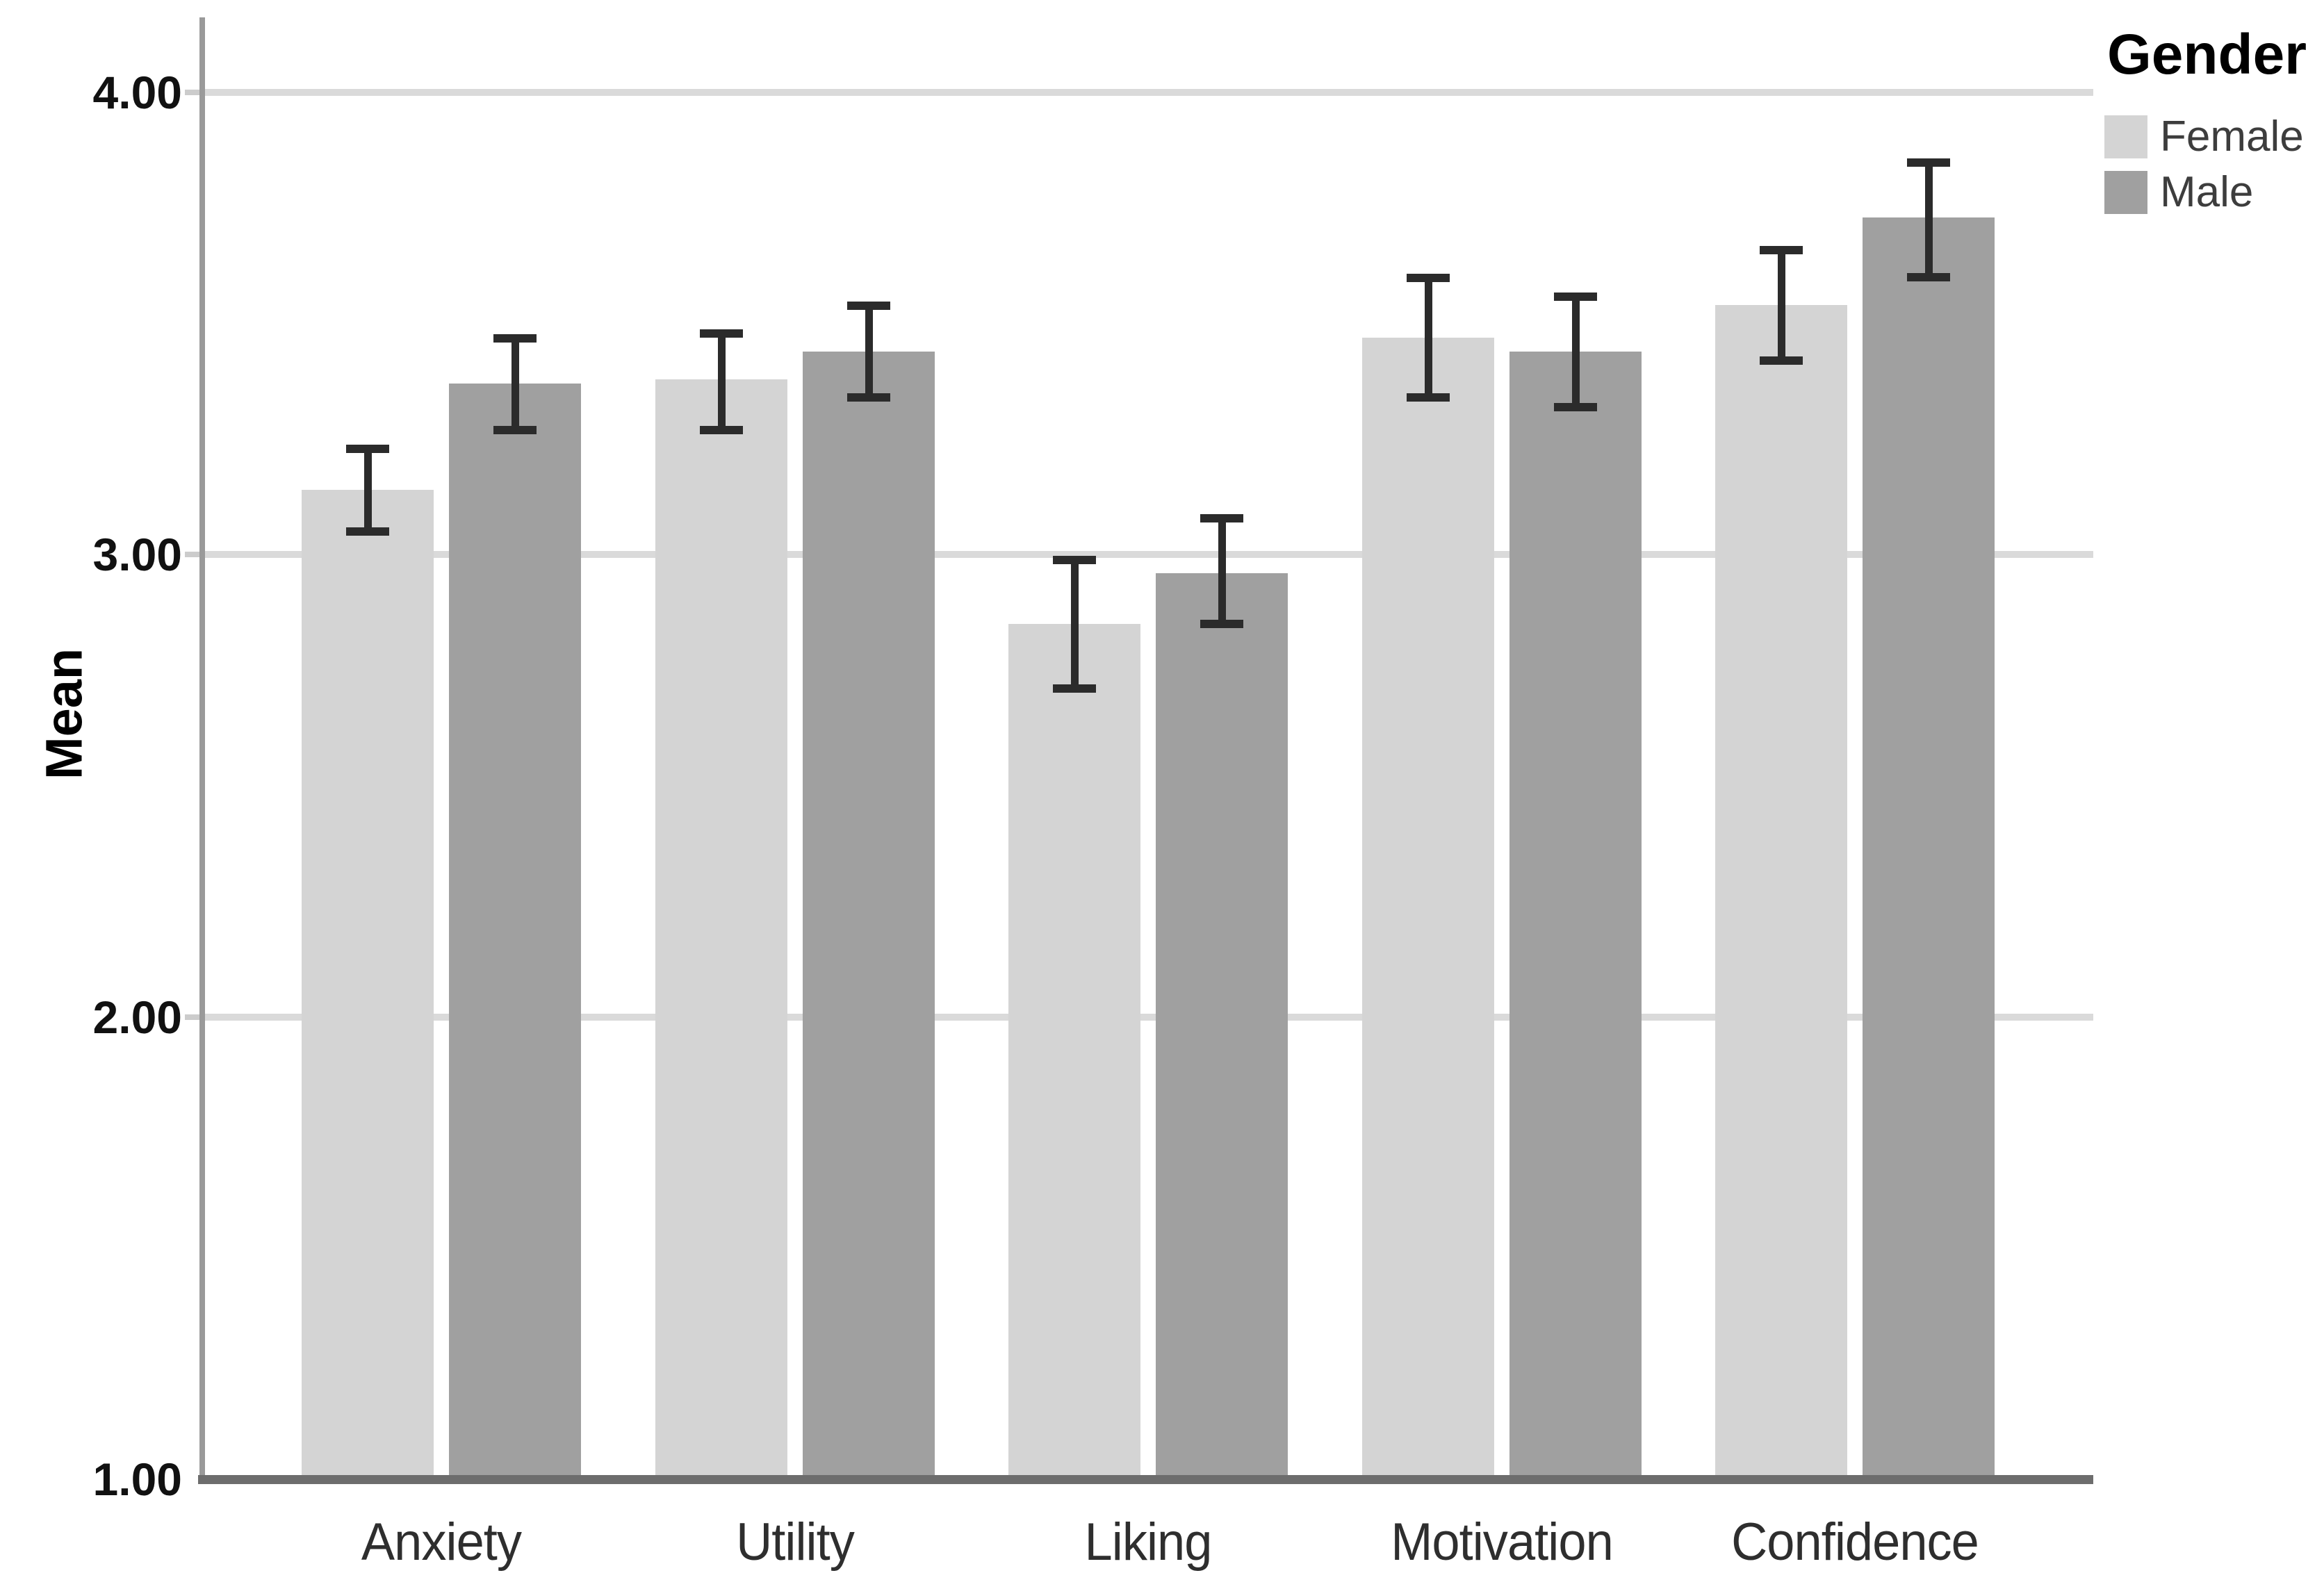  I want to click on legend: Gender Female Male, so click(2211, 120).